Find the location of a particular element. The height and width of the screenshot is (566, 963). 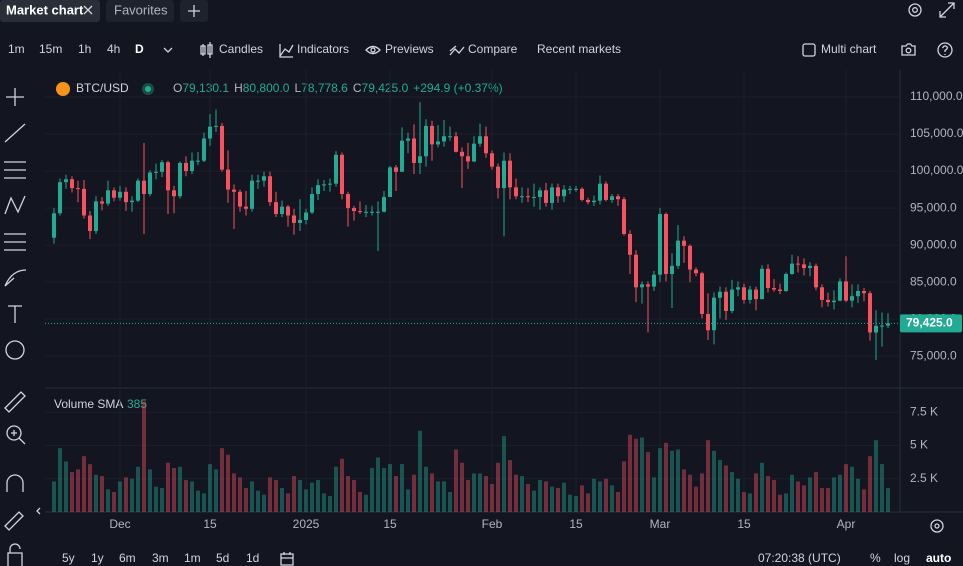

toolbar-button: Compare is located at coordinates (493, 49).